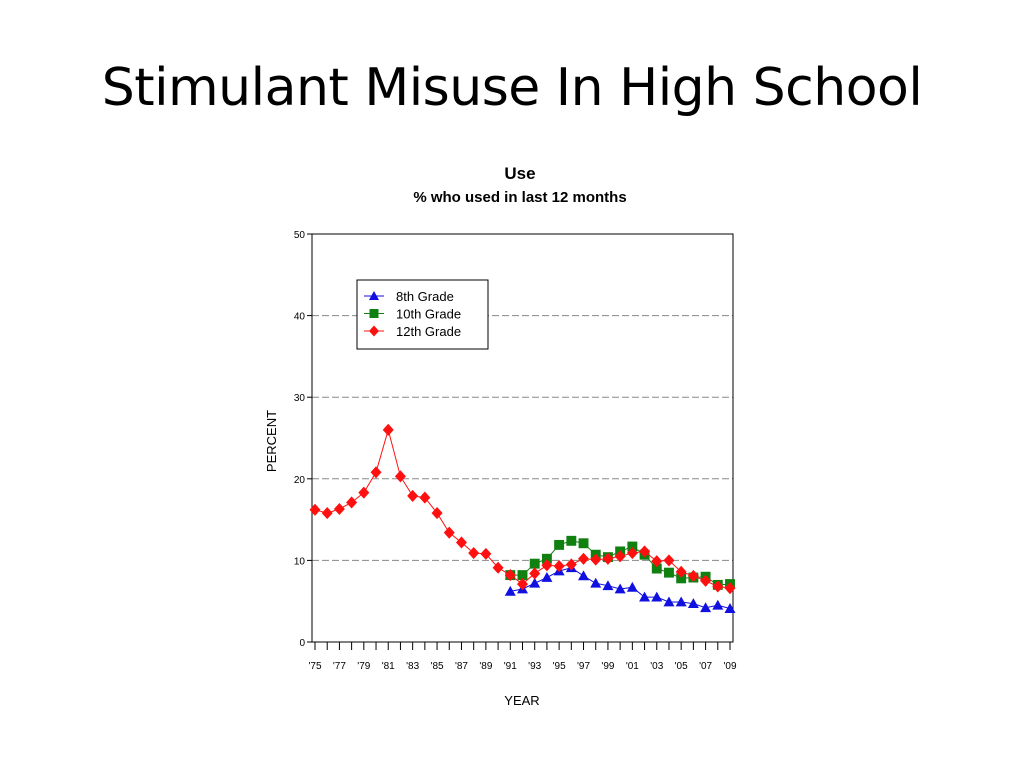 This screenshot has width=1024, height=768. Describe the element at coordinates (302, 643) in the screenshot. I see `y-tick-label: 0` at that location.